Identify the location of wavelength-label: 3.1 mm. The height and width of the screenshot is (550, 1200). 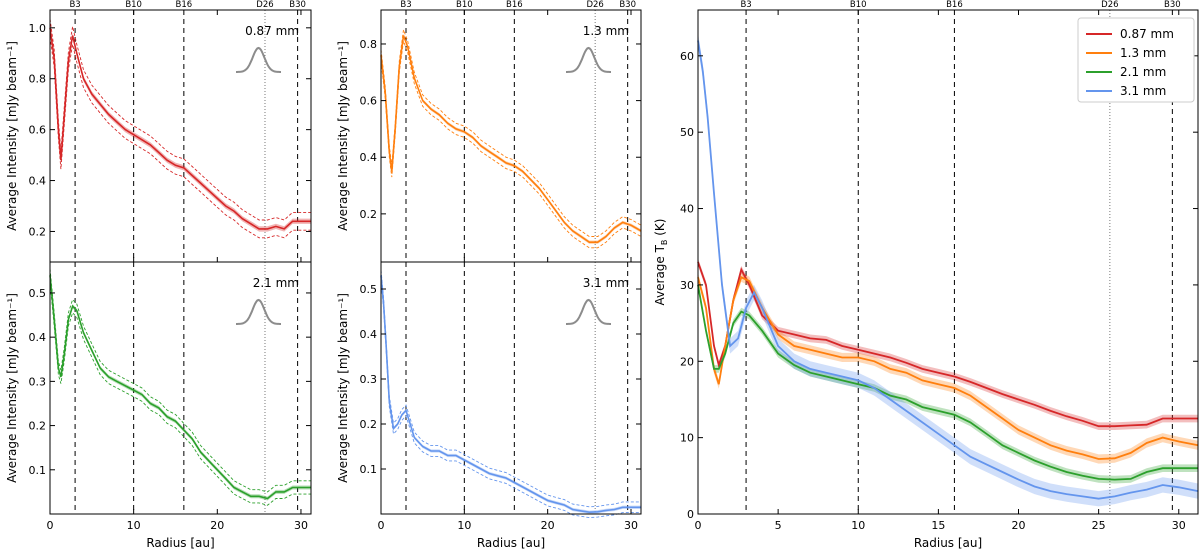
(606, 283).